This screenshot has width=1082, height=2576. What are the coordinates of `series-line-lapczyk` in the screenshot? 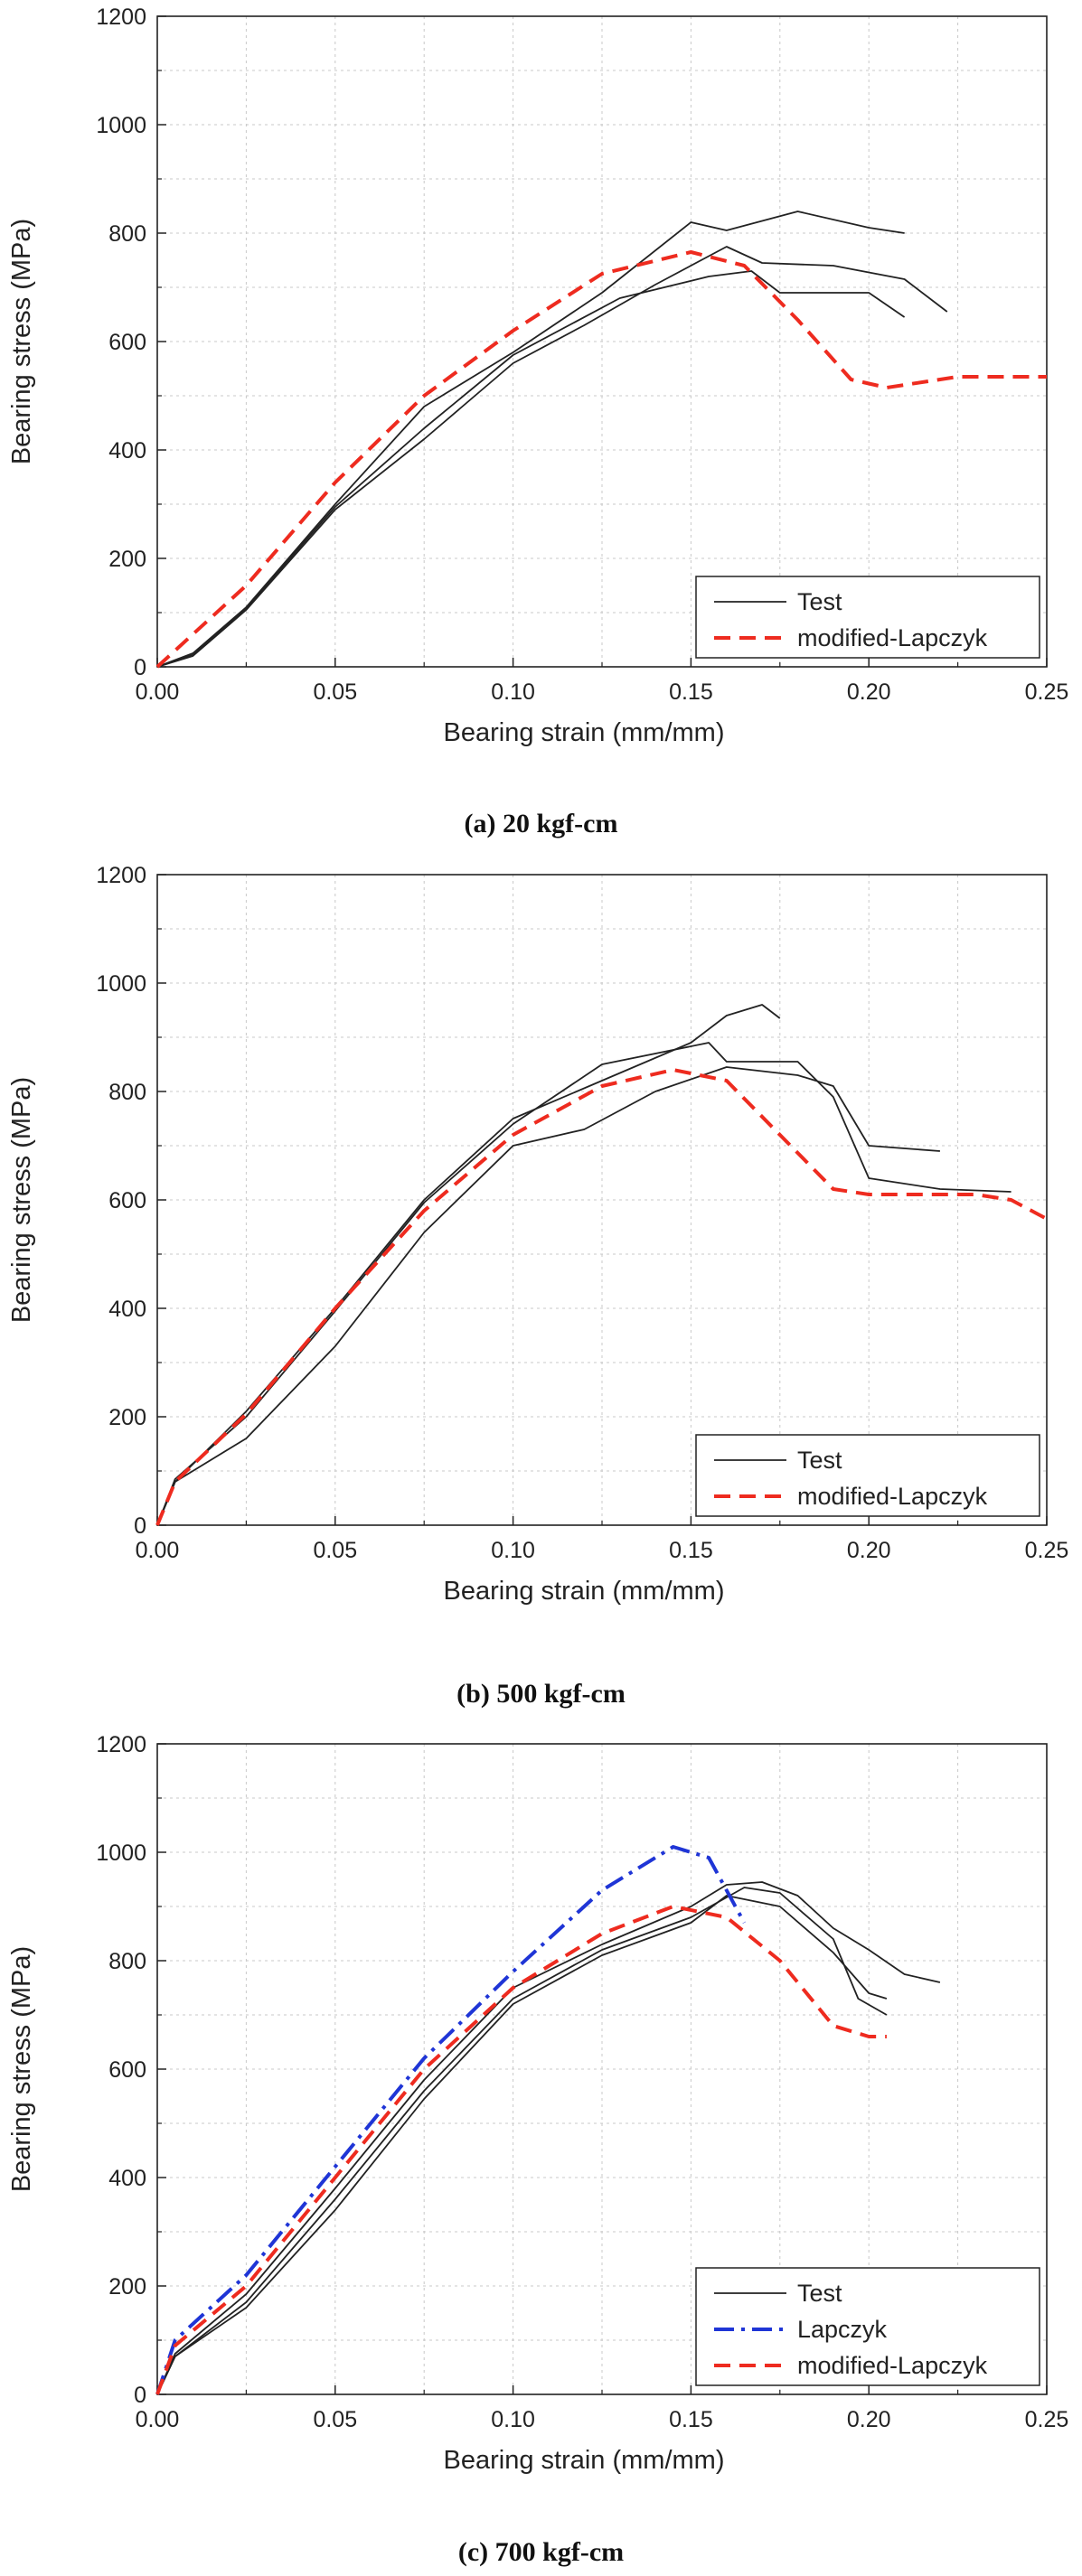 It's located at (451, 2120).